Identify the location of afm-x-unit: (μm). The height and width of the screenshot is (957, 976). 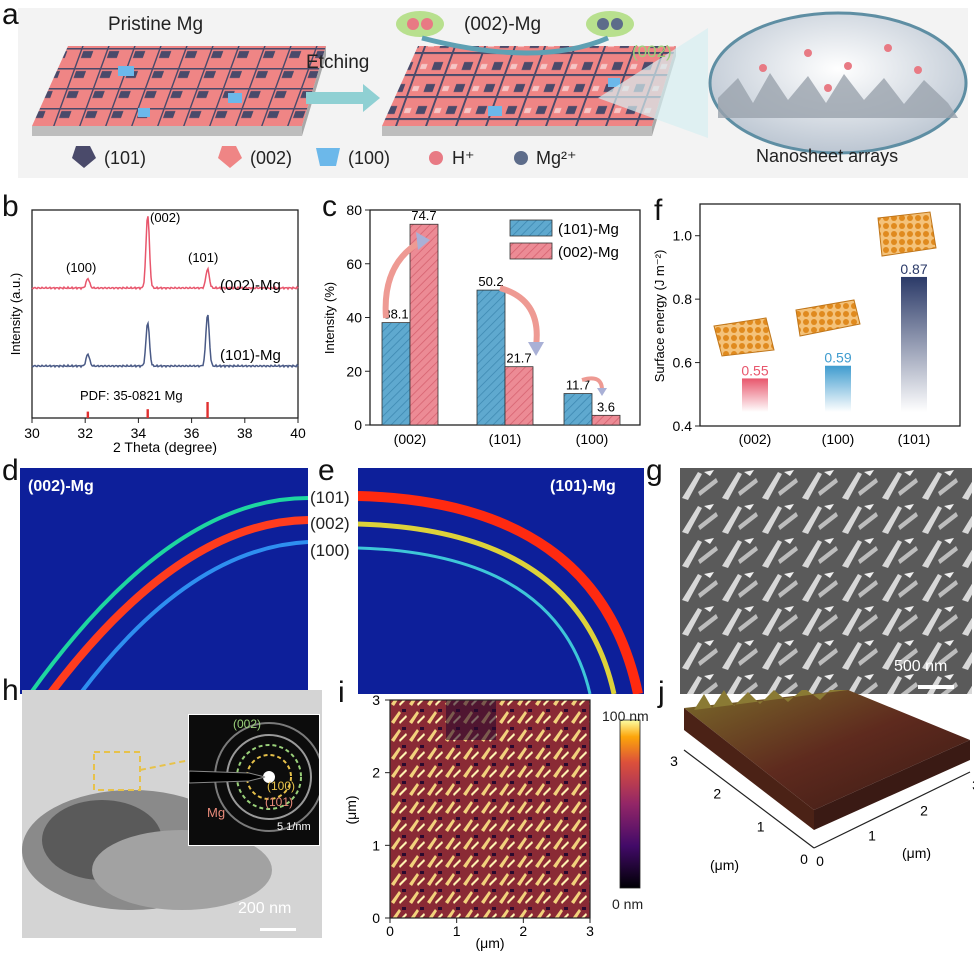
(489, 943).